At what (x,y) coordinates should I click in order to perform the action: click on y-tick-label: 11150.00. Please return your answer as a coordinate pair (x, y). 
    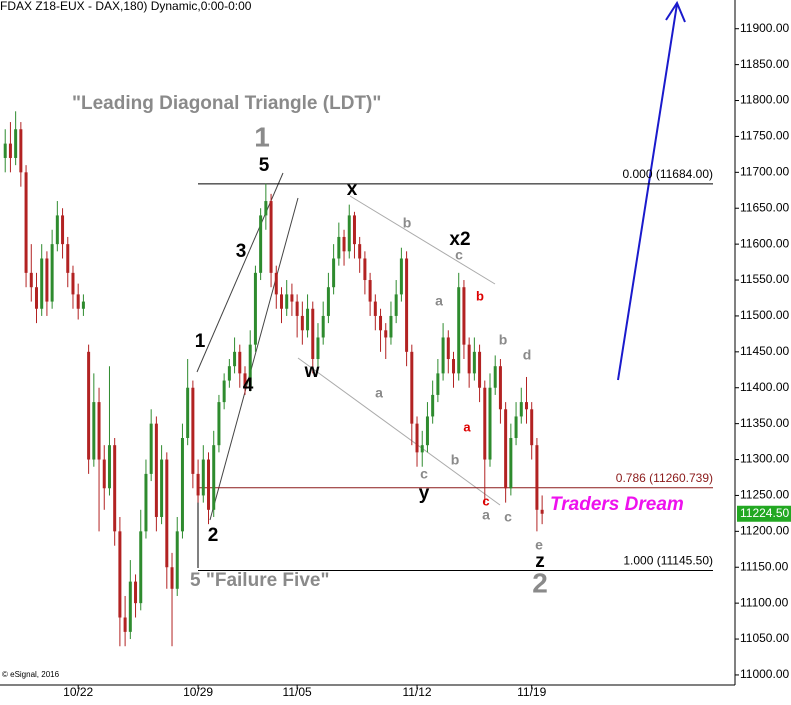
    Looking at the image, I should click on (764, 566).